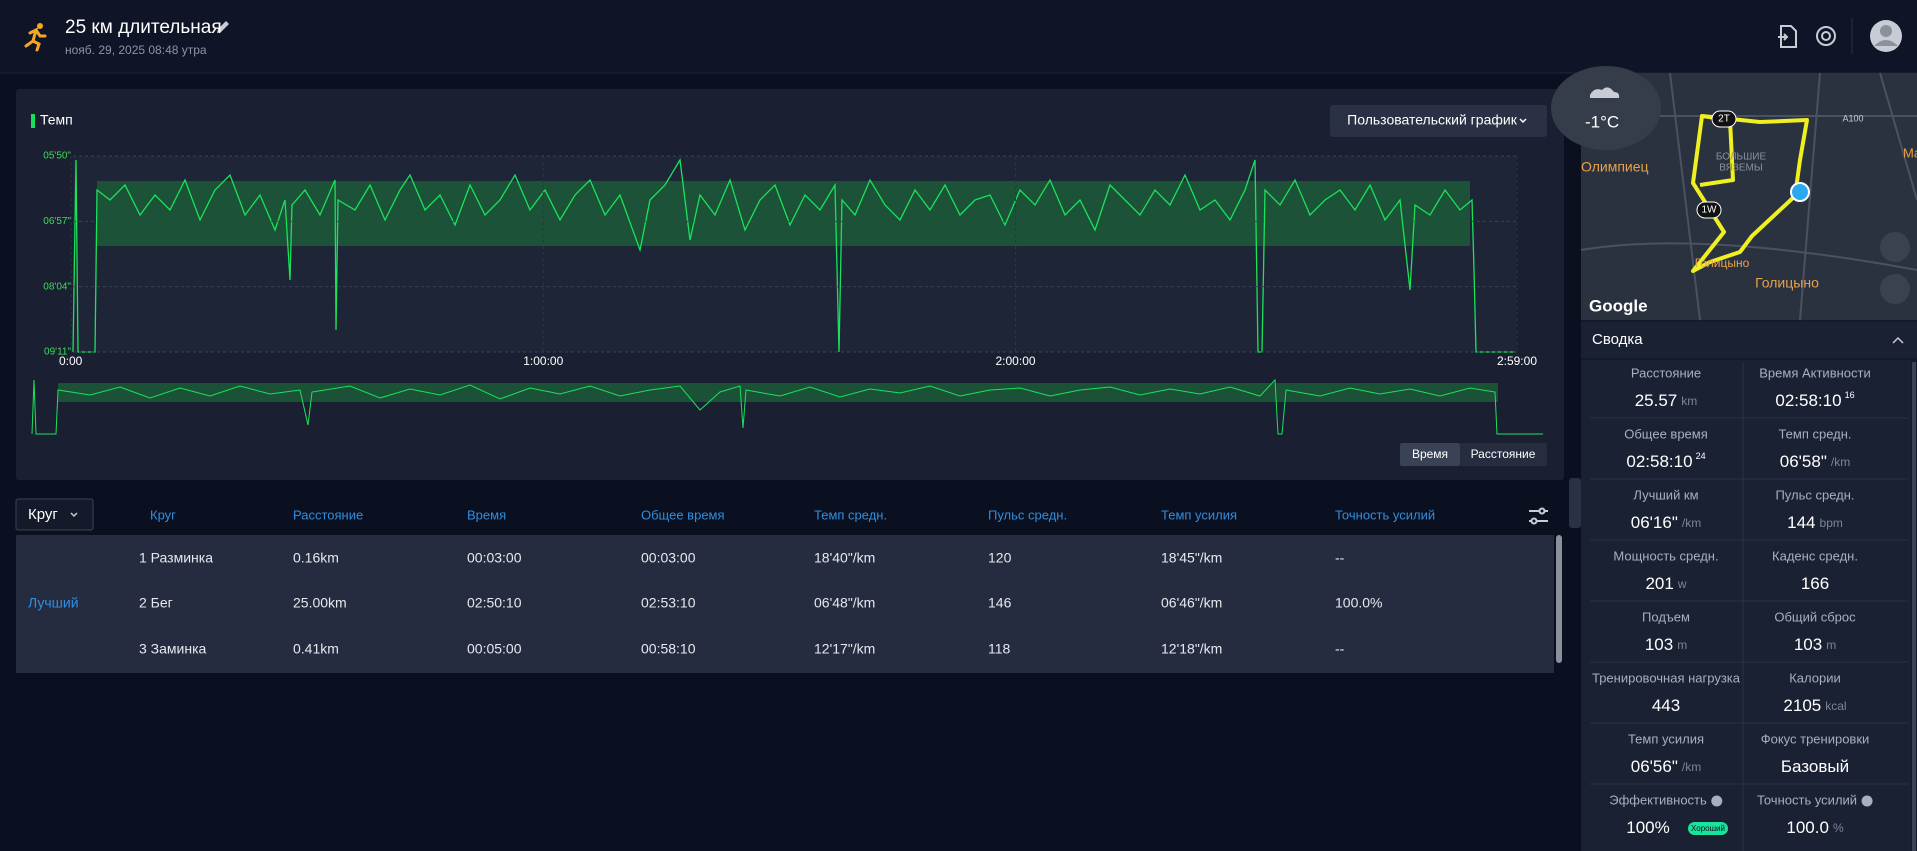 This screenshot has width=1917, height=851. Describe the element at coordinates (1814, 705) in the screenshot. I see `stat-value: 2105 kcal` at that location.